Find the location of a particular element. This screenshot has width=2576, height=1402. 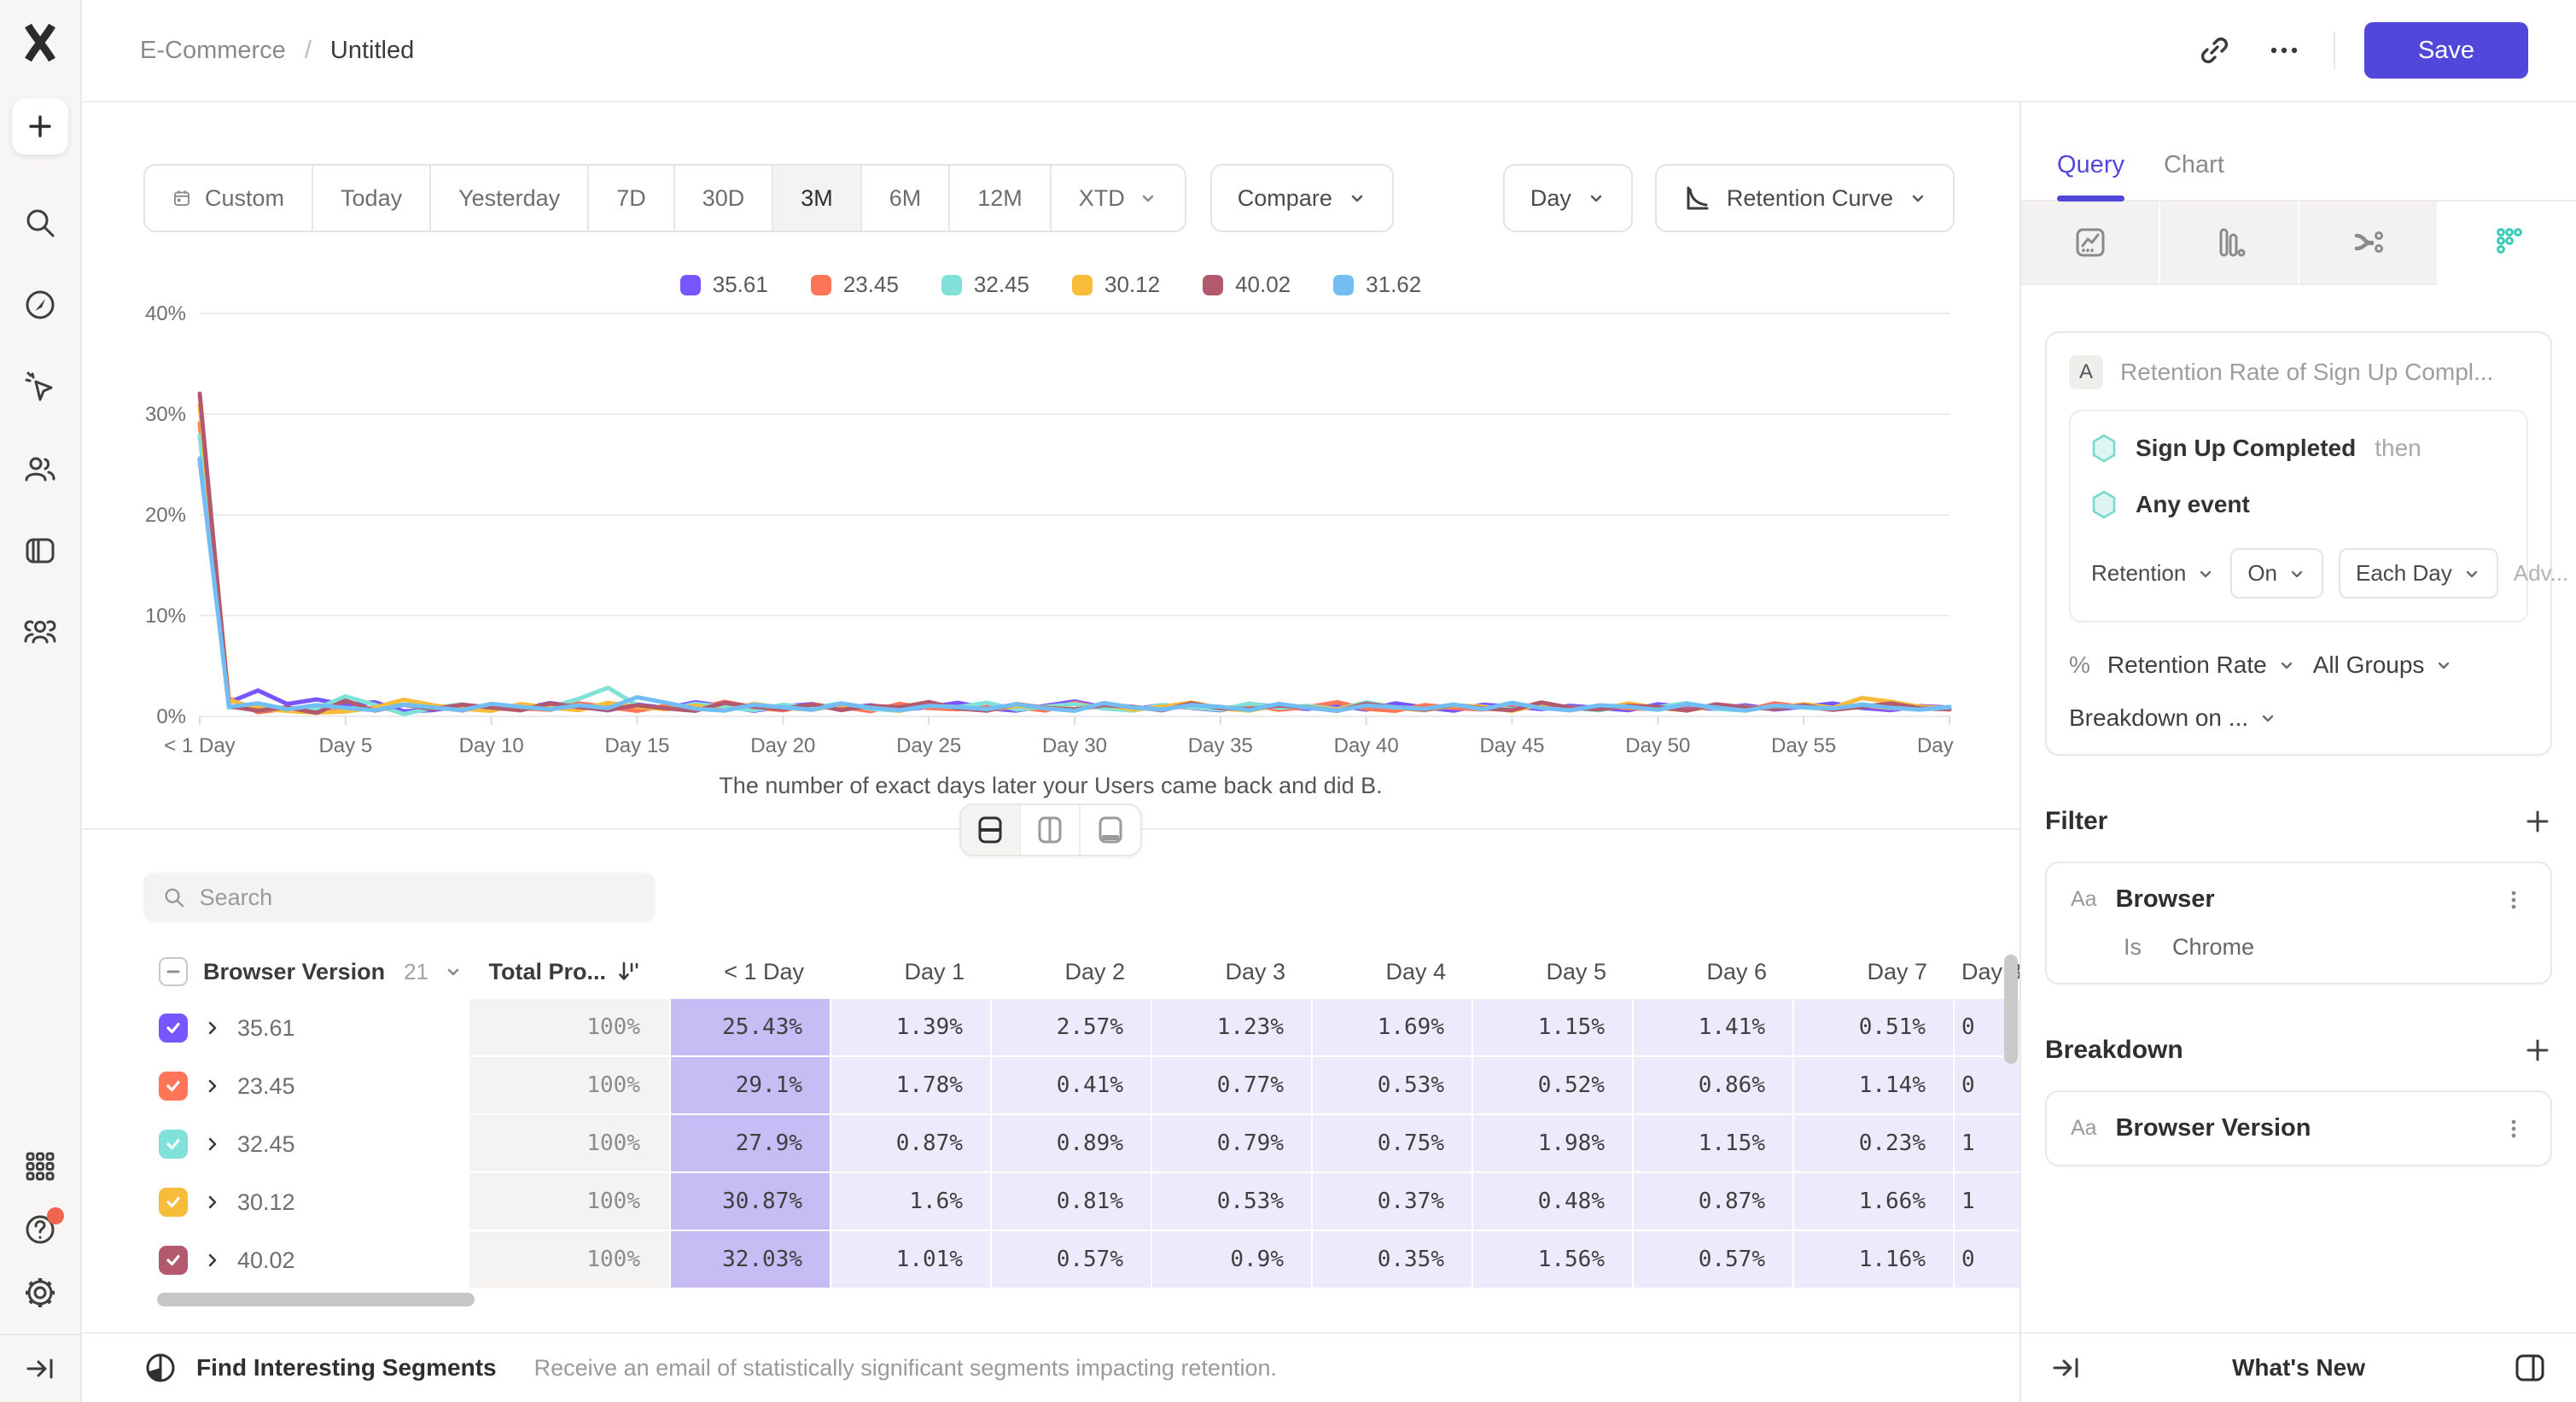

legend-item: 40.02 is located at coordinates (1247, 285).